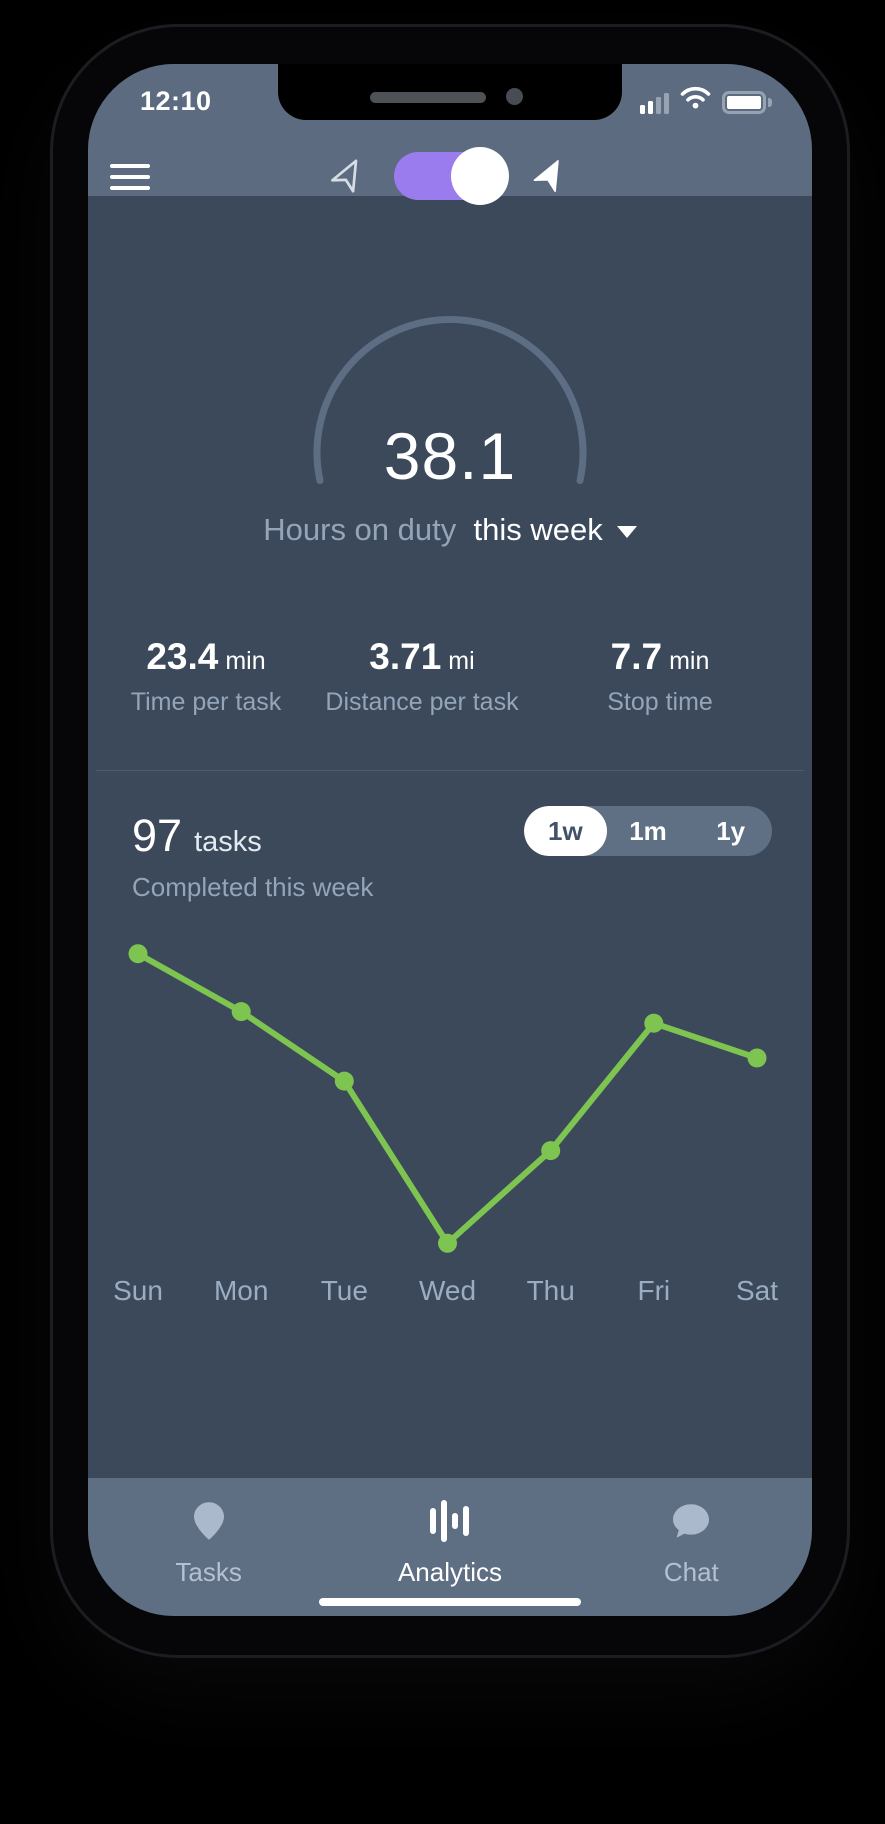 The height and width of the screenshot is (1824, 885). What do you see at coordinates (450, 1521) in the screenshot?
I see `bar-chart-icon` at bounding box center [450, 1521].